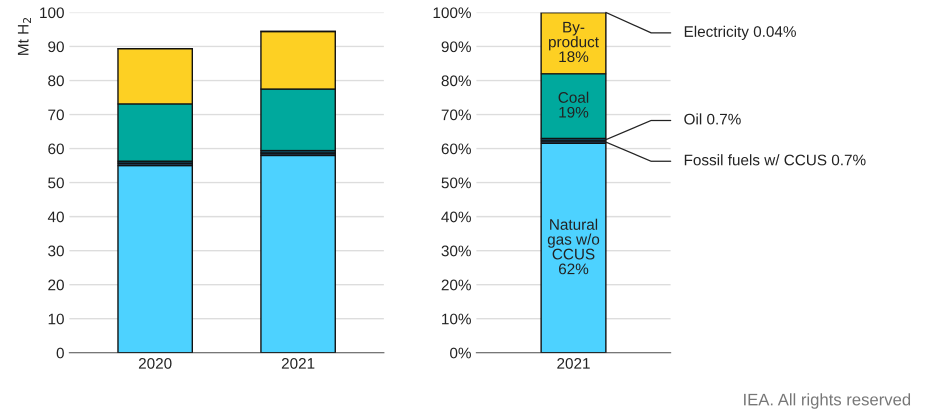 This screenshot has width=925, height=415. What do you see at coordinates (56, 148) in the screenshot?
I see `y-tick-label: 60` at bounding box center [56, 148].